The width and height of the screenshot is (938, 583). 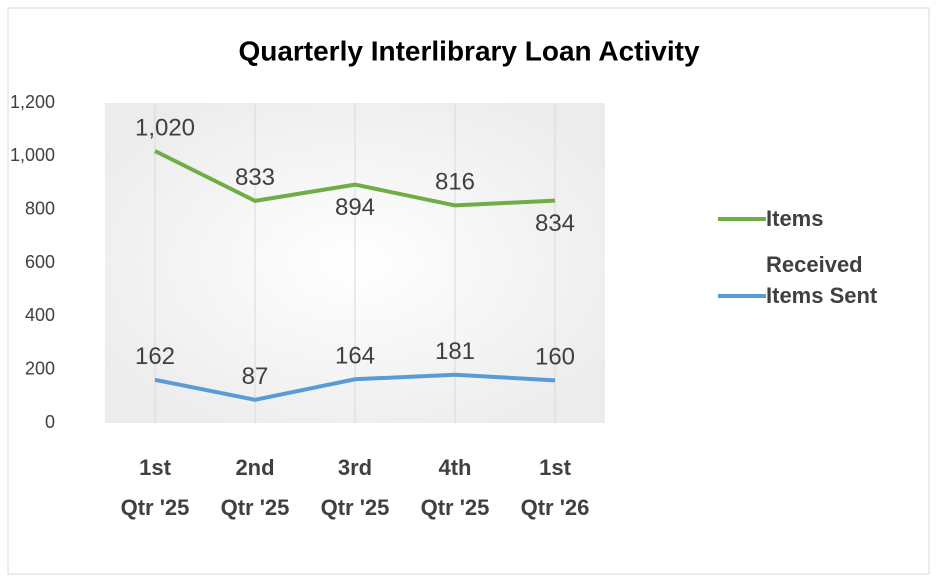 I want to click on legend-item: Items Received, so click(x=817, y=242).